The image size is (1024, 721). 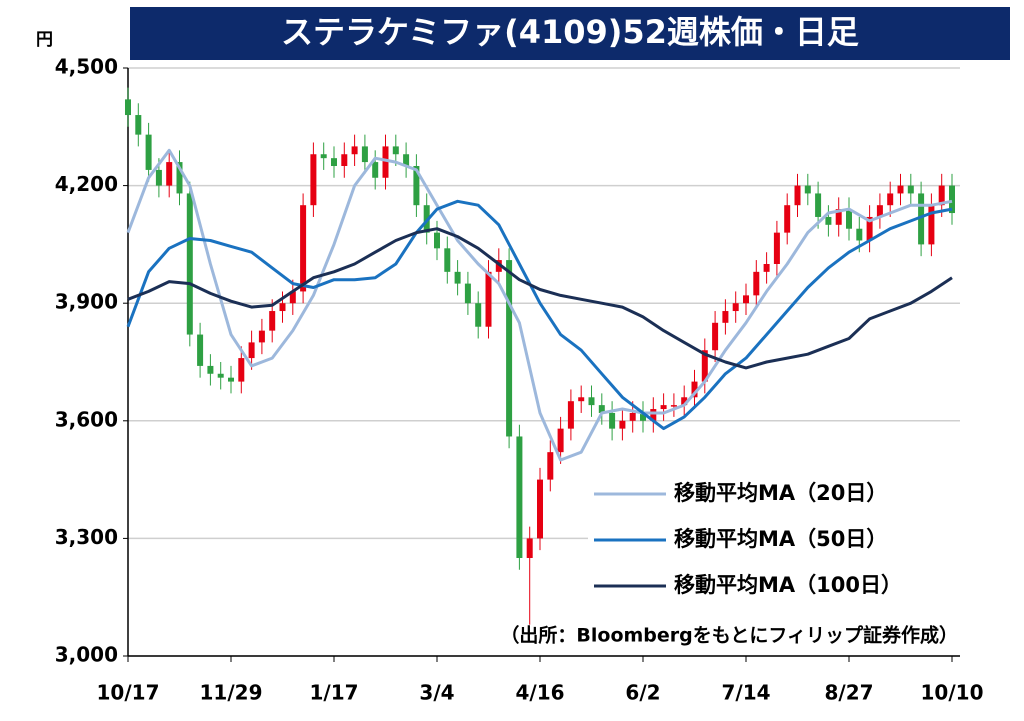 What do you see at coordinates (642, 693) in the screenshot?
I see `x-tick-label: 6/2` at bounding box center [642, 693].